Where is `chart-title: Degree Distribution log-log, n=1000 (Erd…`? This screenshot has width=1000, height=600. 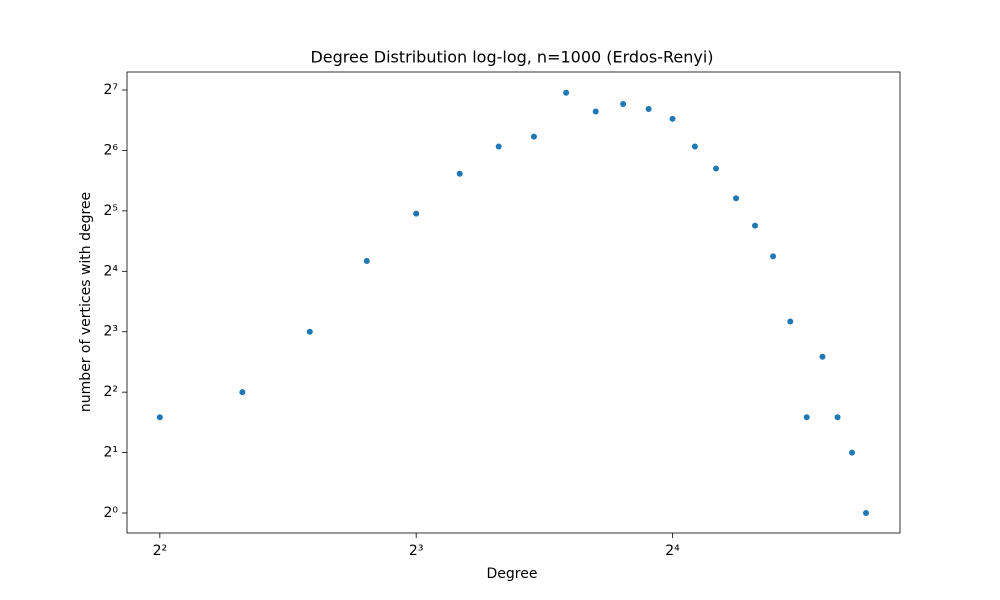
chart-title: Degree Distribution log-log, n=1000 (Erd… is located at coordinates (511, 57).